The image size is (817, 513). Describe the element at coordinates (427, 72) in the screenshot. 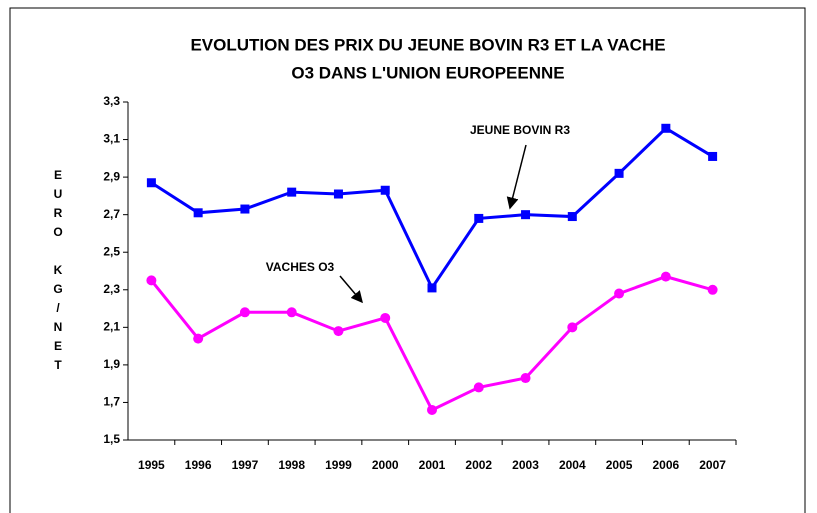

I see `chart-subtitle: O3 DANS L'UNION EUROPEENNE` at that location.